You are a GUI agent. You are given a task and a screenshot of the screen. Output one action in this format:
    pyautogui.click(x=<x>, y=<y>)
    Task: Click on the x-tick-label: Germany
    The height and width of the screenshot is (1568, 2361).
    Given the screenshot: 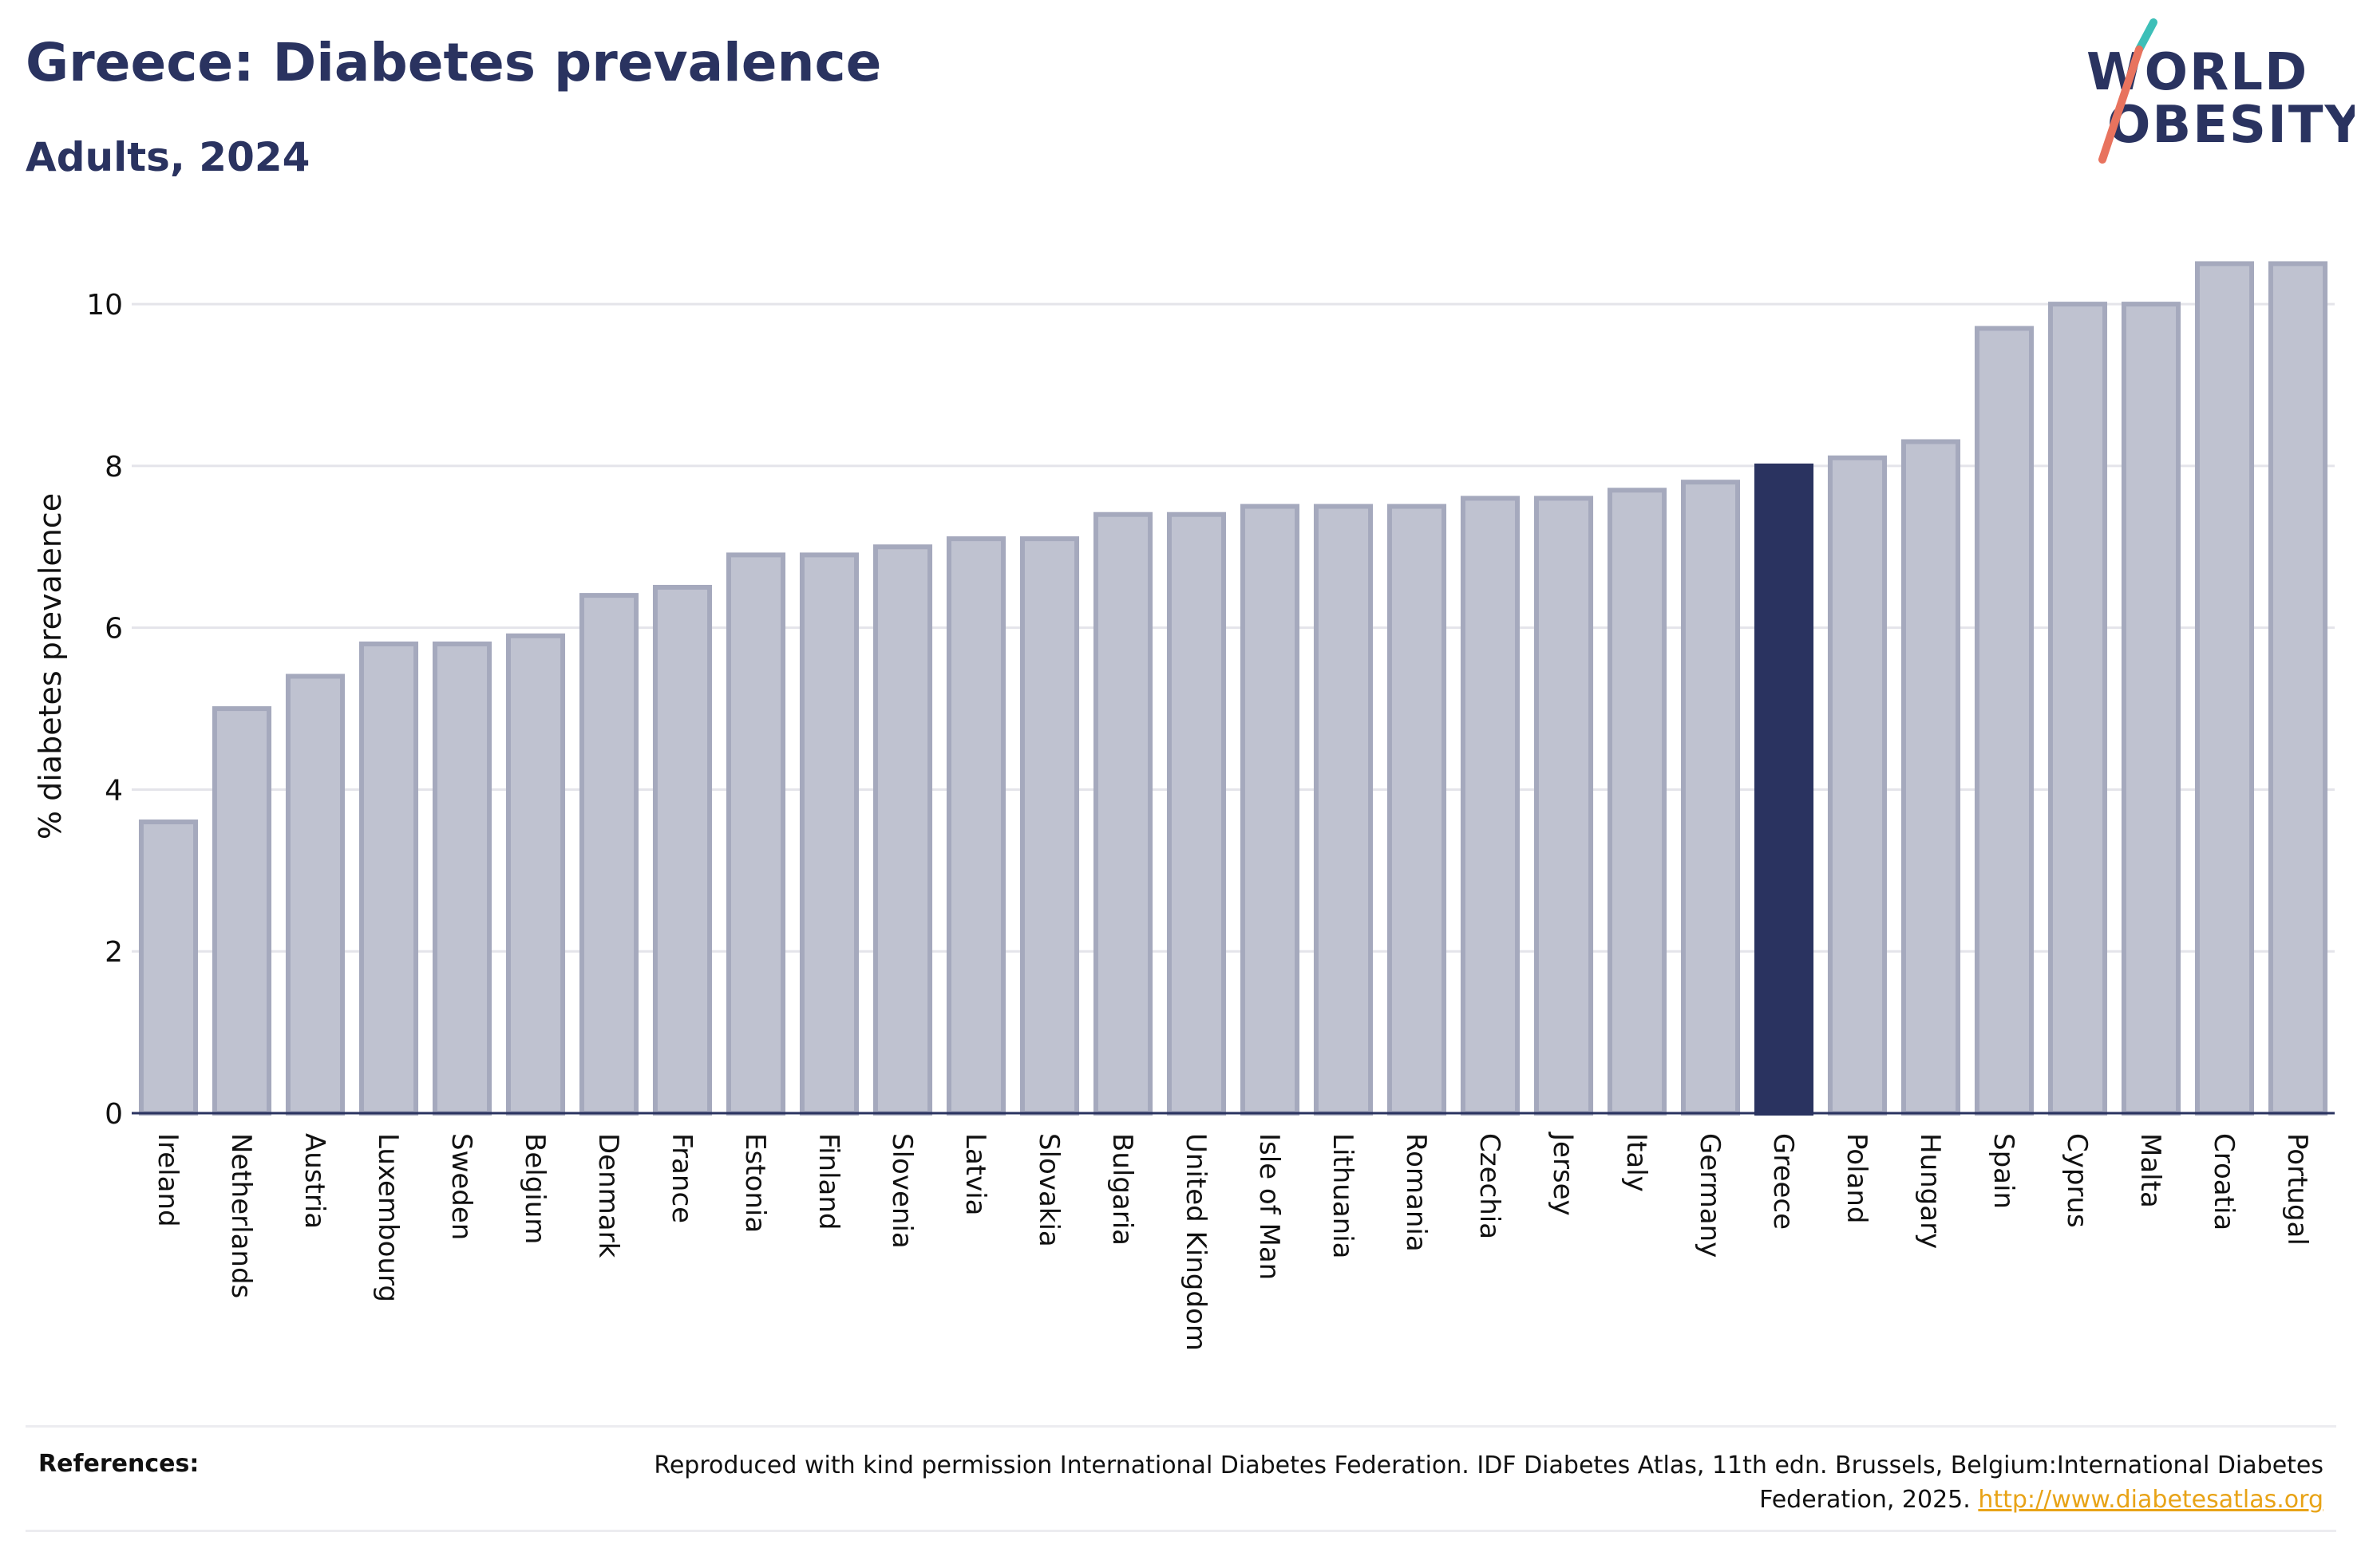 What is the action you would take?
    pyautogui.click(x=1710, y=1195)
    